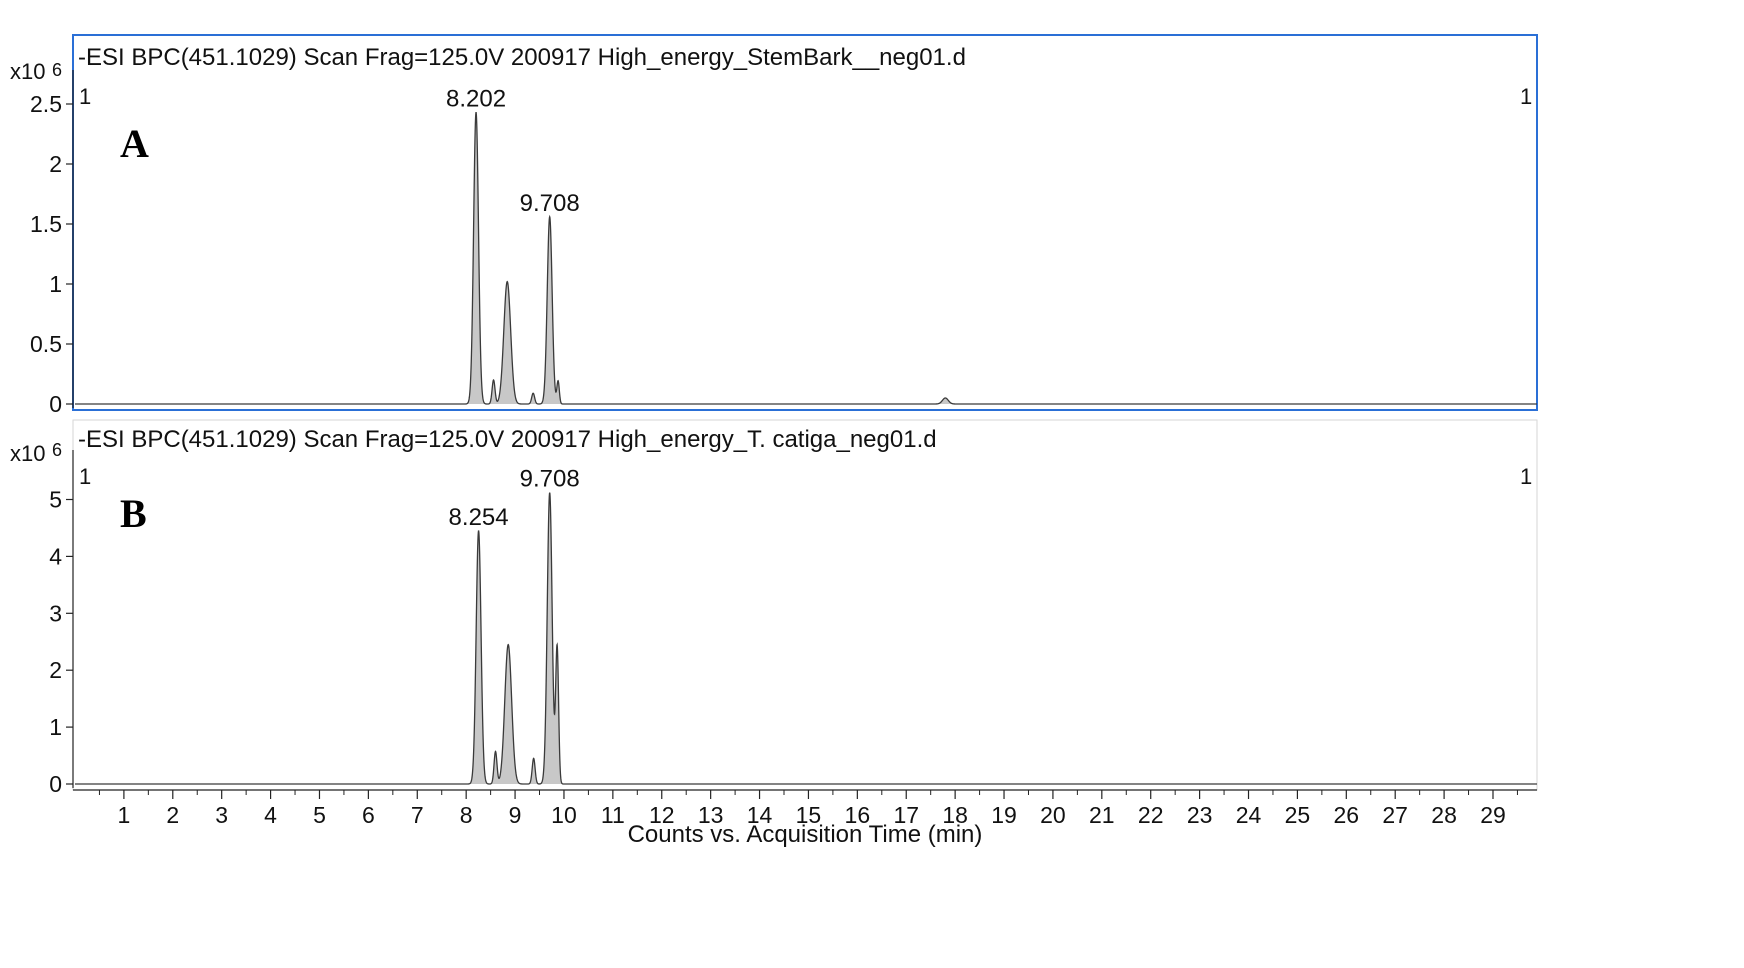 The image size is (1744, 968). I want to click on panel-b-label: B, so click(133, 513).